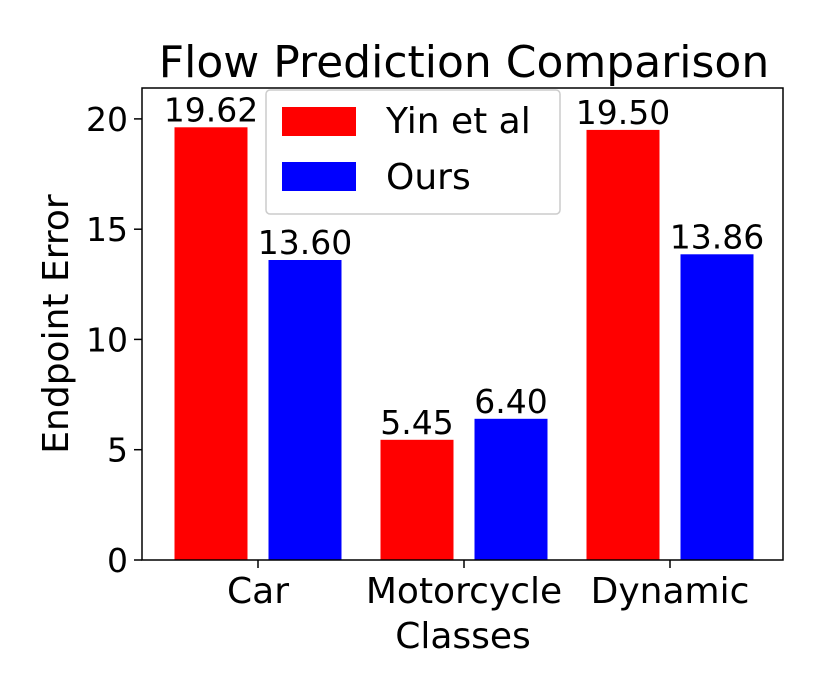 The width and height of the screenshot is (830, 692). Describe the element at coordinates (458, 121) in the screenshot. I see `legend-label-yin-et-al: Yin et al` at that location.